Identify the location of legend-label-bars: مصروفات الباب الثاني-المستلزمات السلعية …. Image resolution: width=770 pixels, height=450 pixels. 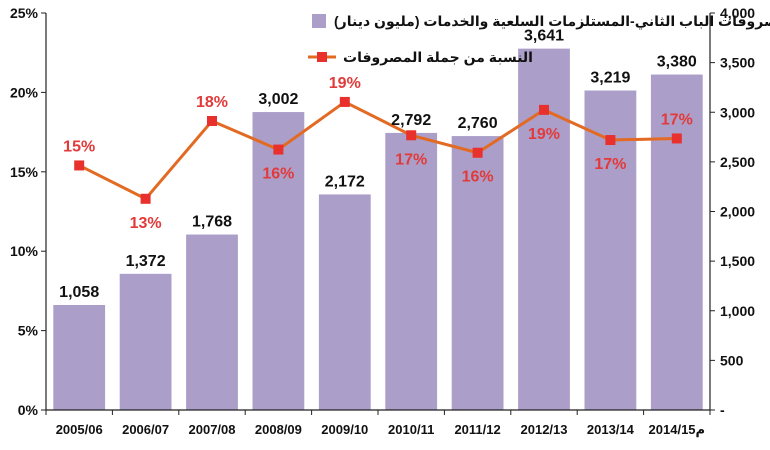
(552, 21).